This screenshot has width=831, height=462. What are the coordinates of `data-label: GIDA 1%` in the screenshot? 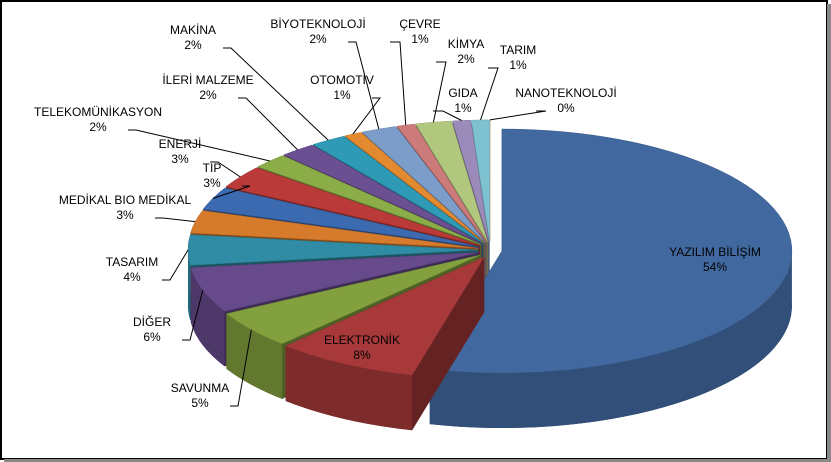 It's located at (462, 100).